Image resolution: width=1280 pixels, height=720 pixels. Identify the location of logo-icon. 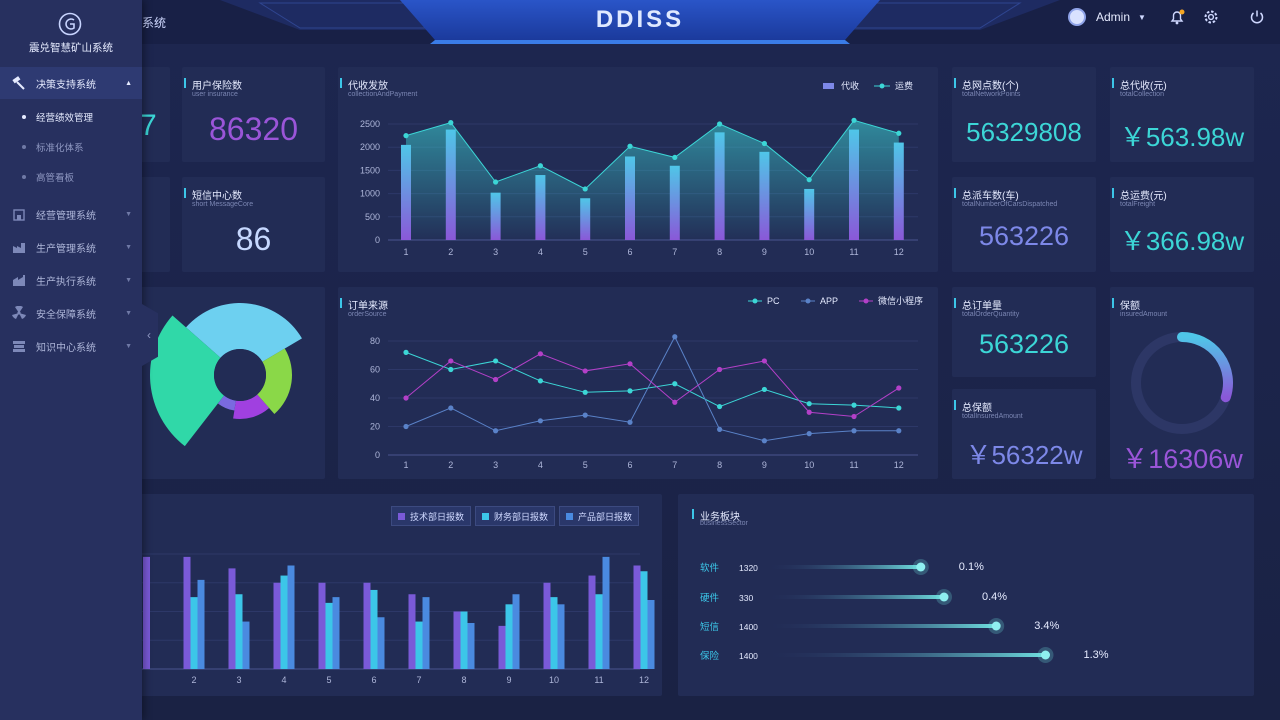
(70, 24).